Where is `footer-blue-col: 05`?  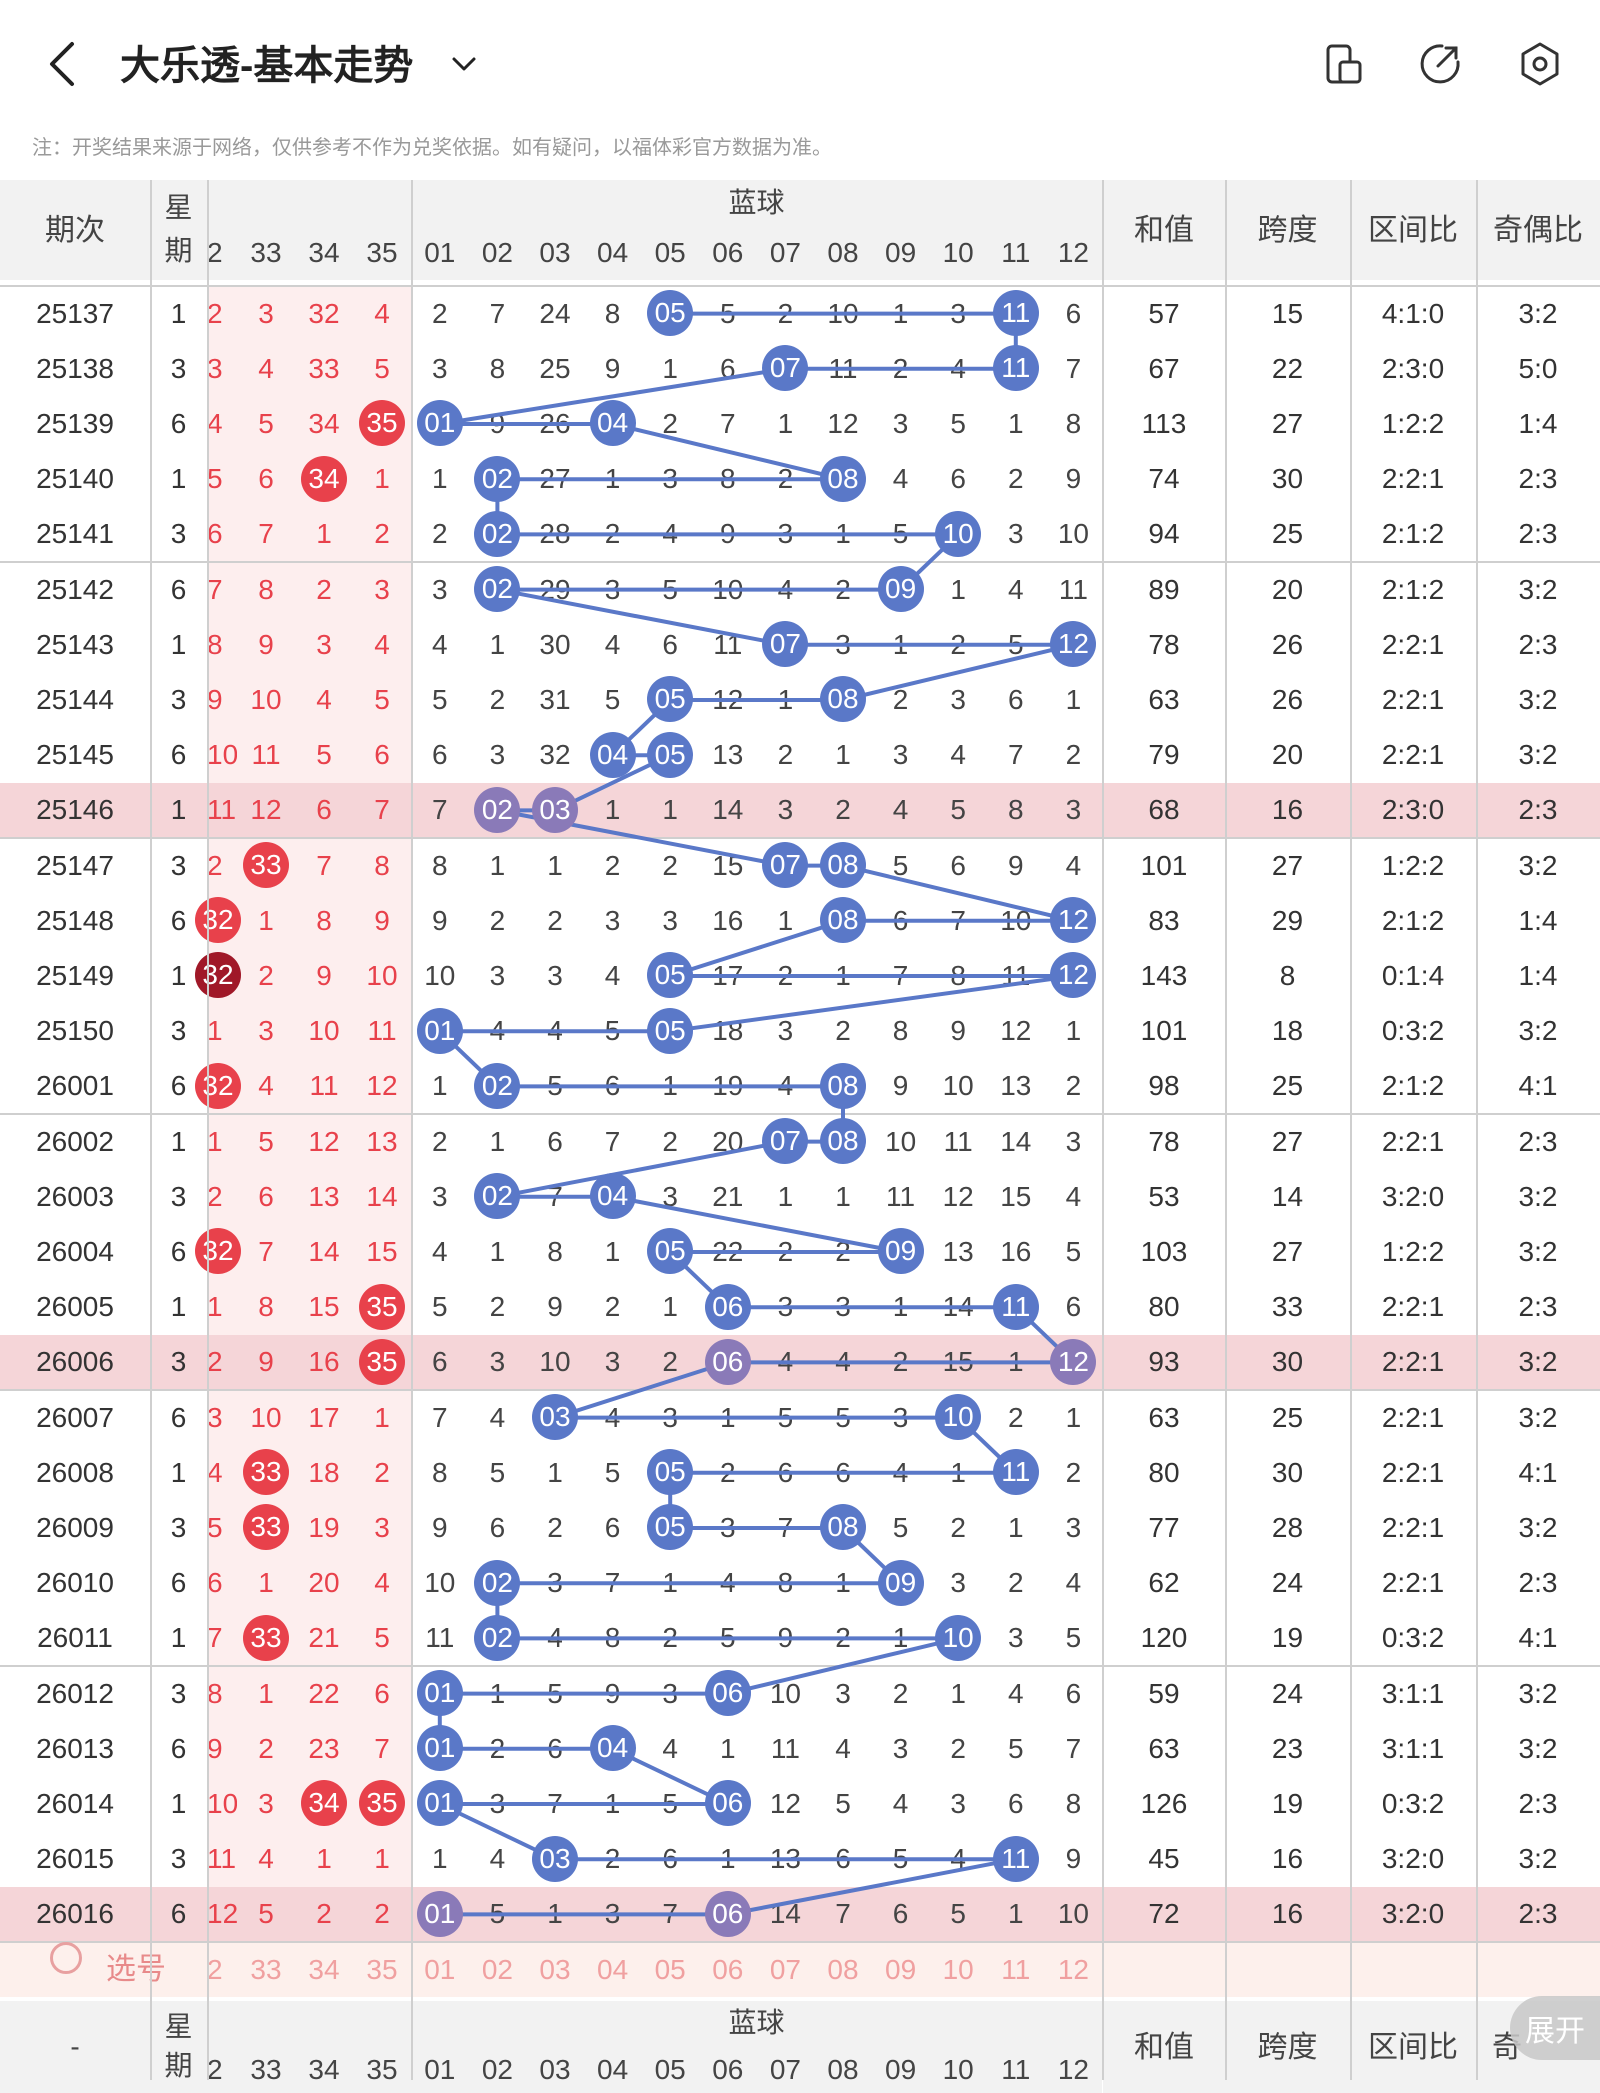
footer-blue-col: 05 is located at coordinates (670, 2070).